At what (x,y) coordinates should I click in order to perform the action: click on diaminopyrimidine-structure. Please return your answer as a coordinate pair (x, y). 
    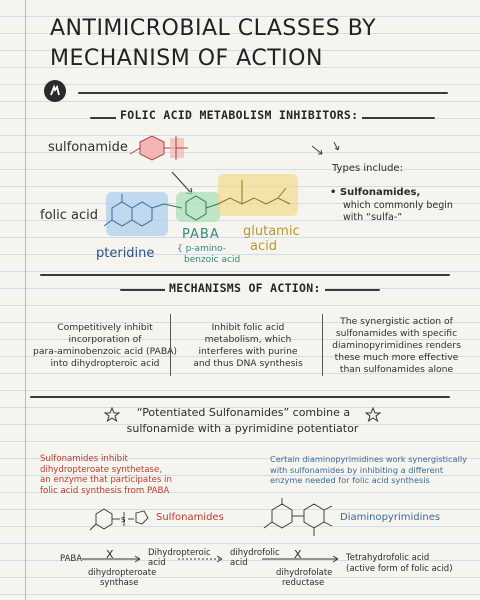
    Looking at the image, I should click on (298, 517).